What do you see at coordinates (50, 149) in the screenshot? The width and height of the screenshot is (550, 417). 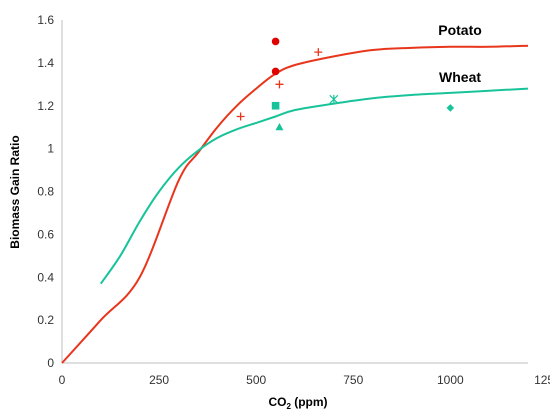 I see `y-tick-label: 1` at bounding box center [50, 149].